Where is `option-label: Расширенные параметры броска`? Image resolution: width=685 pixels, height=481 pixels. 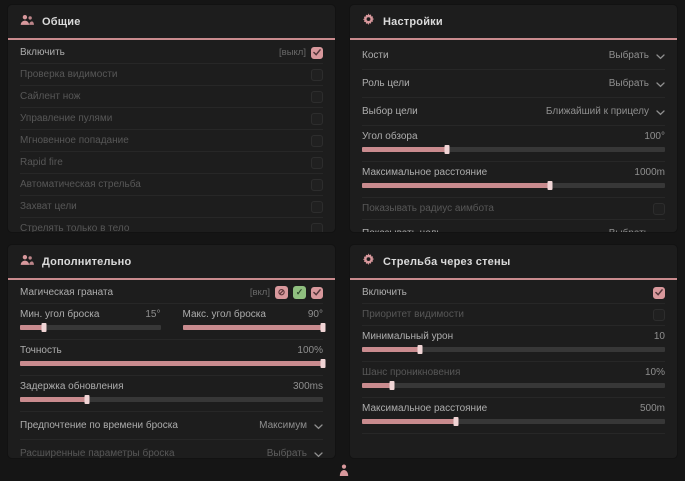
option-label: Расширенные параметры броска is located at coordinates (97, 453).